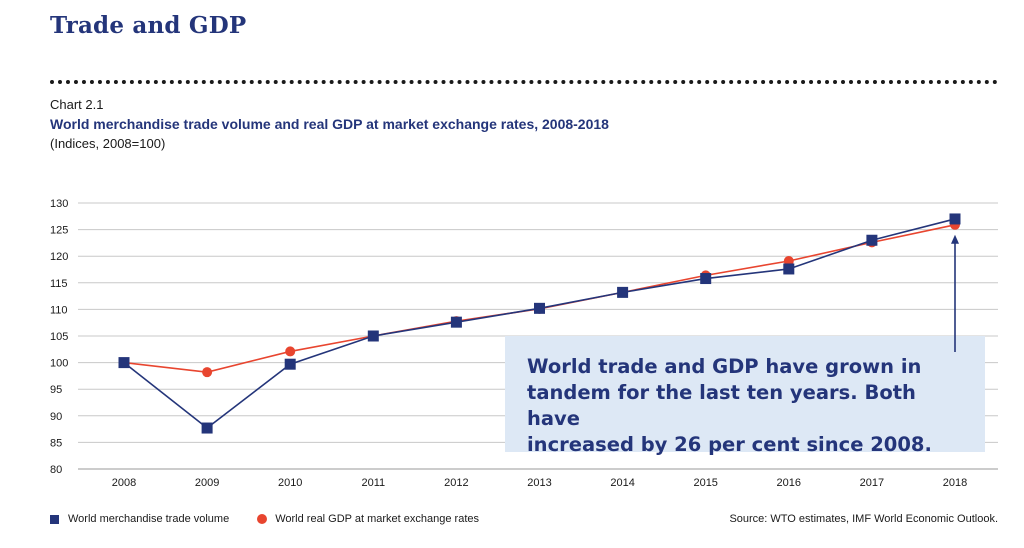 This screenshot has width=1024, height=548. I want to click on legend-item-trade: World merchandise trade volume, so click(139, 519).